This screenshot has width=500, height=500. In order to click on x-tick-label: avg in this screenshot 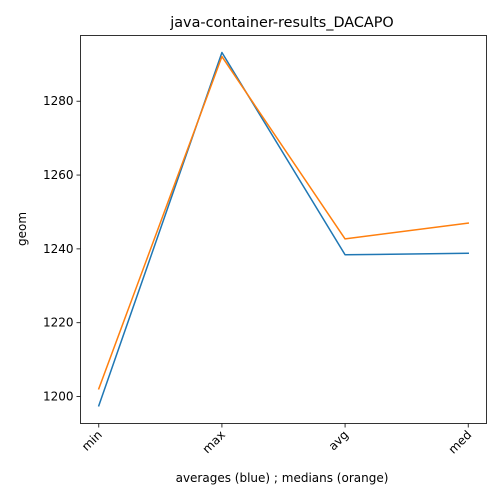, I will do `click(339, 441)`.